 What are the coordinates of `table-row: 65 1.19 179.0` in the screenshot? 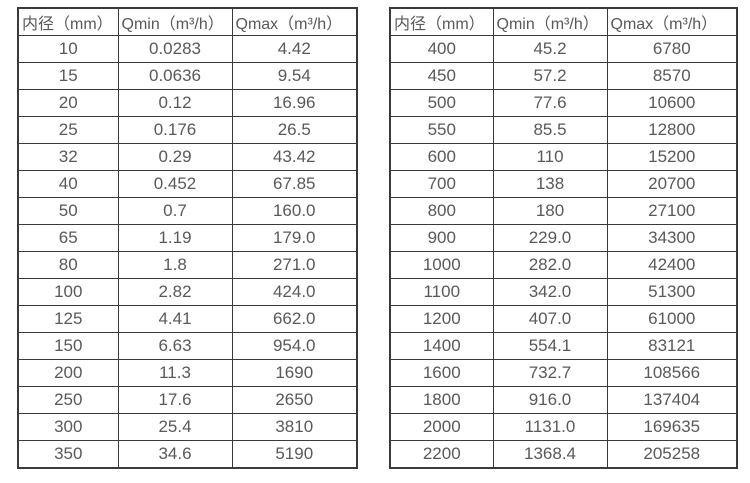 It's located at (187, 238).